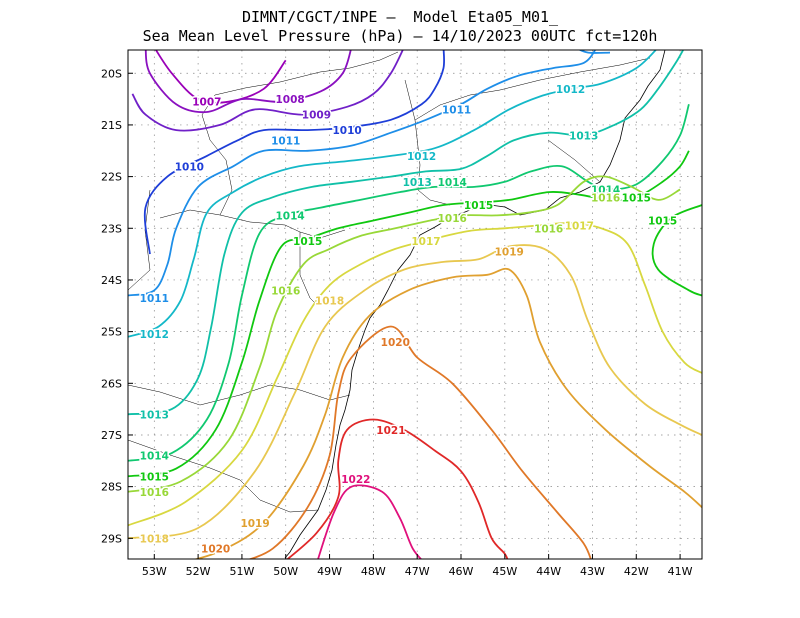 The width and height of the screenshot is (800, 618). I want to click on lon-tick-label: 43W, so click(592, 571).